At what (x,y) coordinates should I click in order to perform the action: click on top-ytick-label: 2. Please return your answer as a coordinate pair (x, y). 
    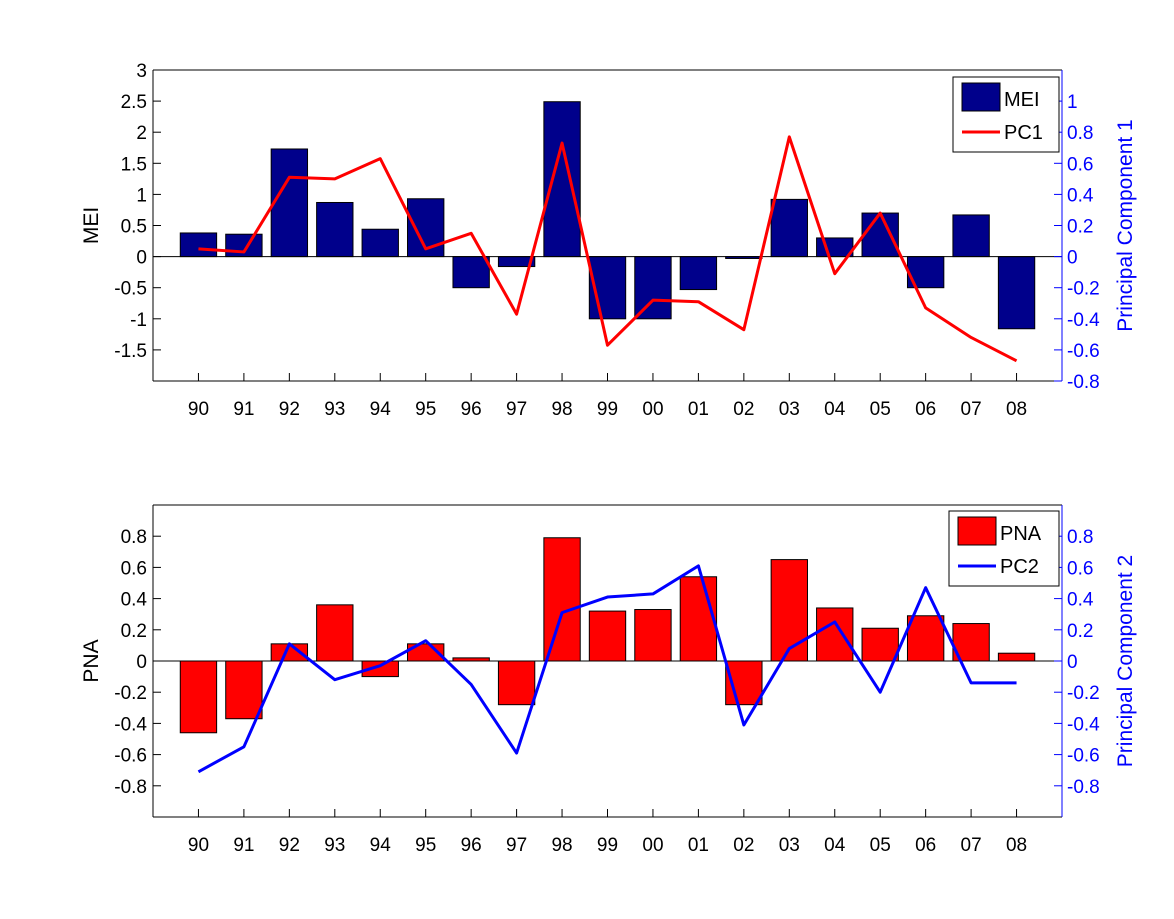
    Looking at the image, I should click on (141, 133).